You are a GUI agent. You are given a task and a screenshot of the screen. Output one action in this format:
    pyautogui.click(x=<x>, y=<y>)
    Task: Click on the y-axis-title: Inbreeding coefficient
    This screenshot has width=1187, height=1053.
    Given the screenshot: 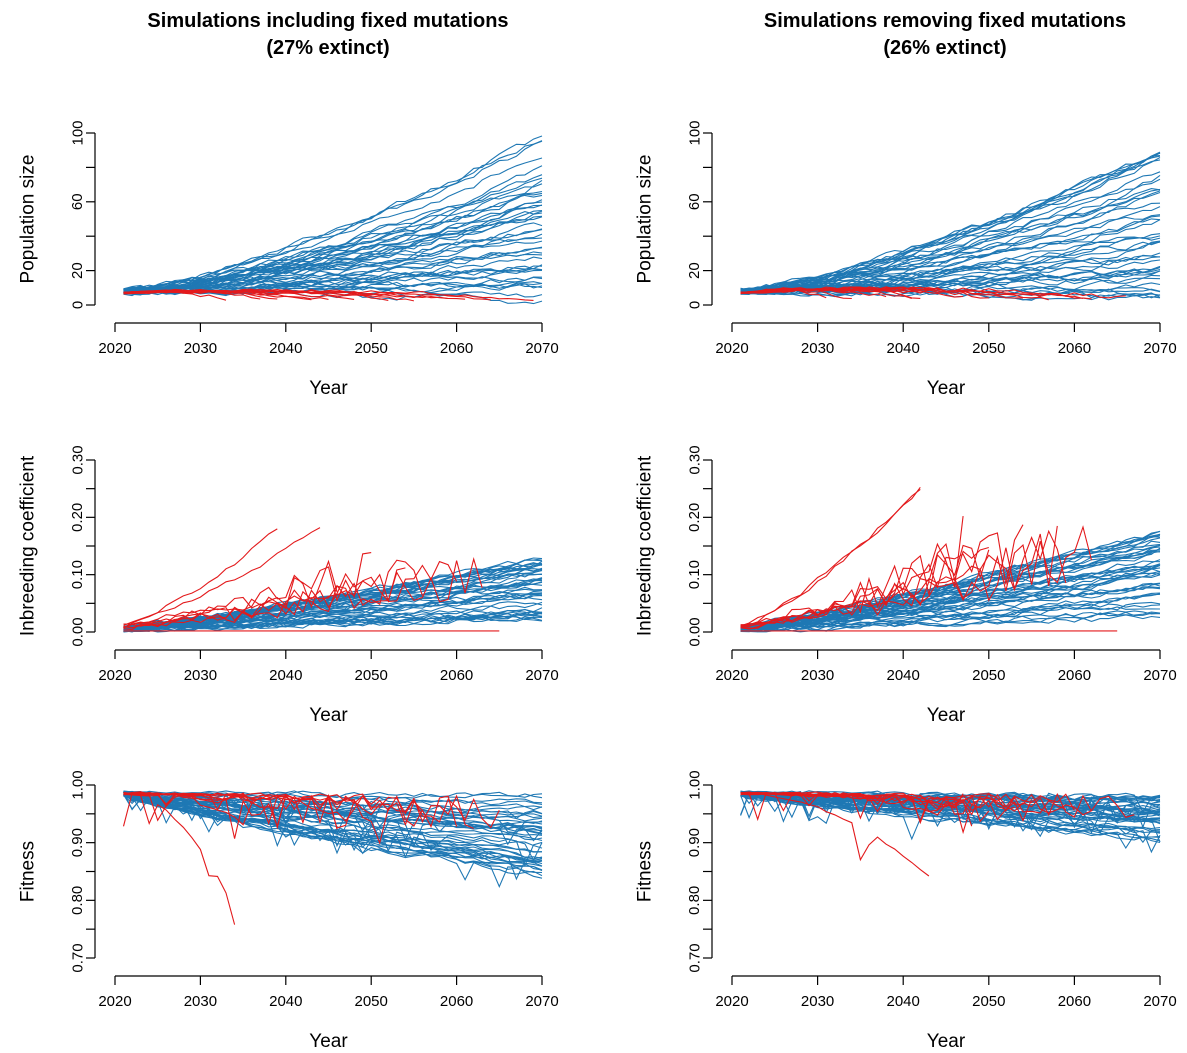 What is the action you would take?
    pyautogui.click(x=645, y=545)
    